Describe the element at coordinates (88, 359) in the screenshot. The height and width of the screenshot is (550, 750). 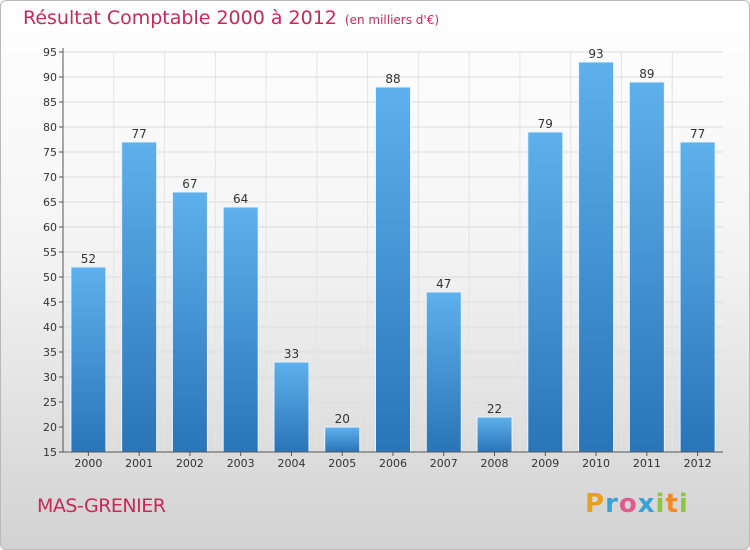
I see `bar-2000` at that location.